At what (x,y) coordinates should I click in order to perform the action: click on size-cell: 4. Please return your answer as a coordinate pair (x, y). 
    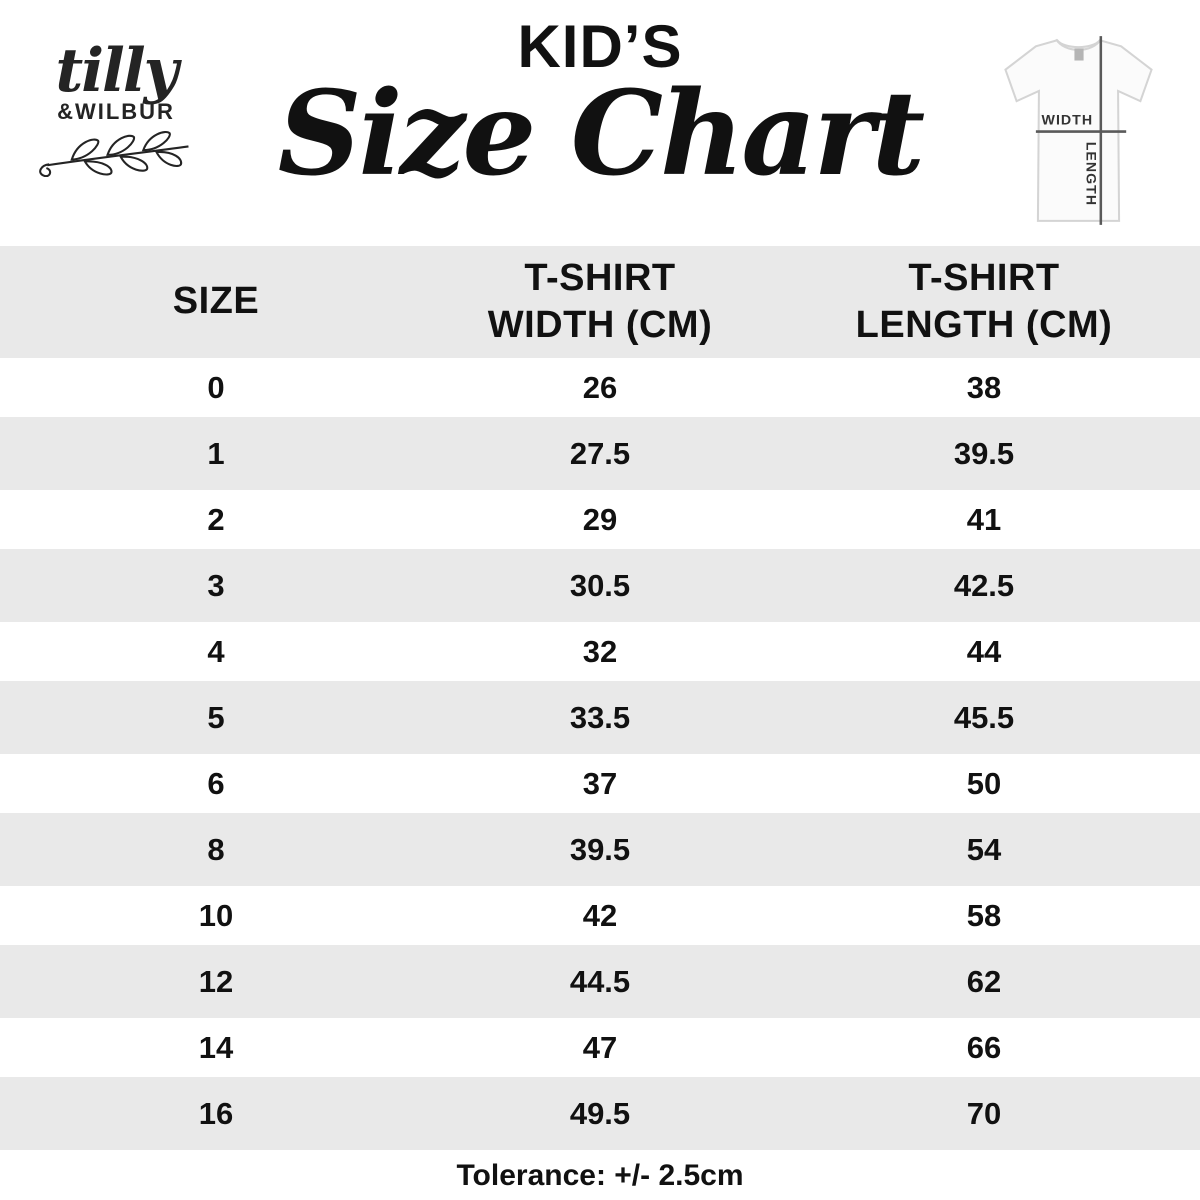
    Looking at the image, I should click on (216, 651).